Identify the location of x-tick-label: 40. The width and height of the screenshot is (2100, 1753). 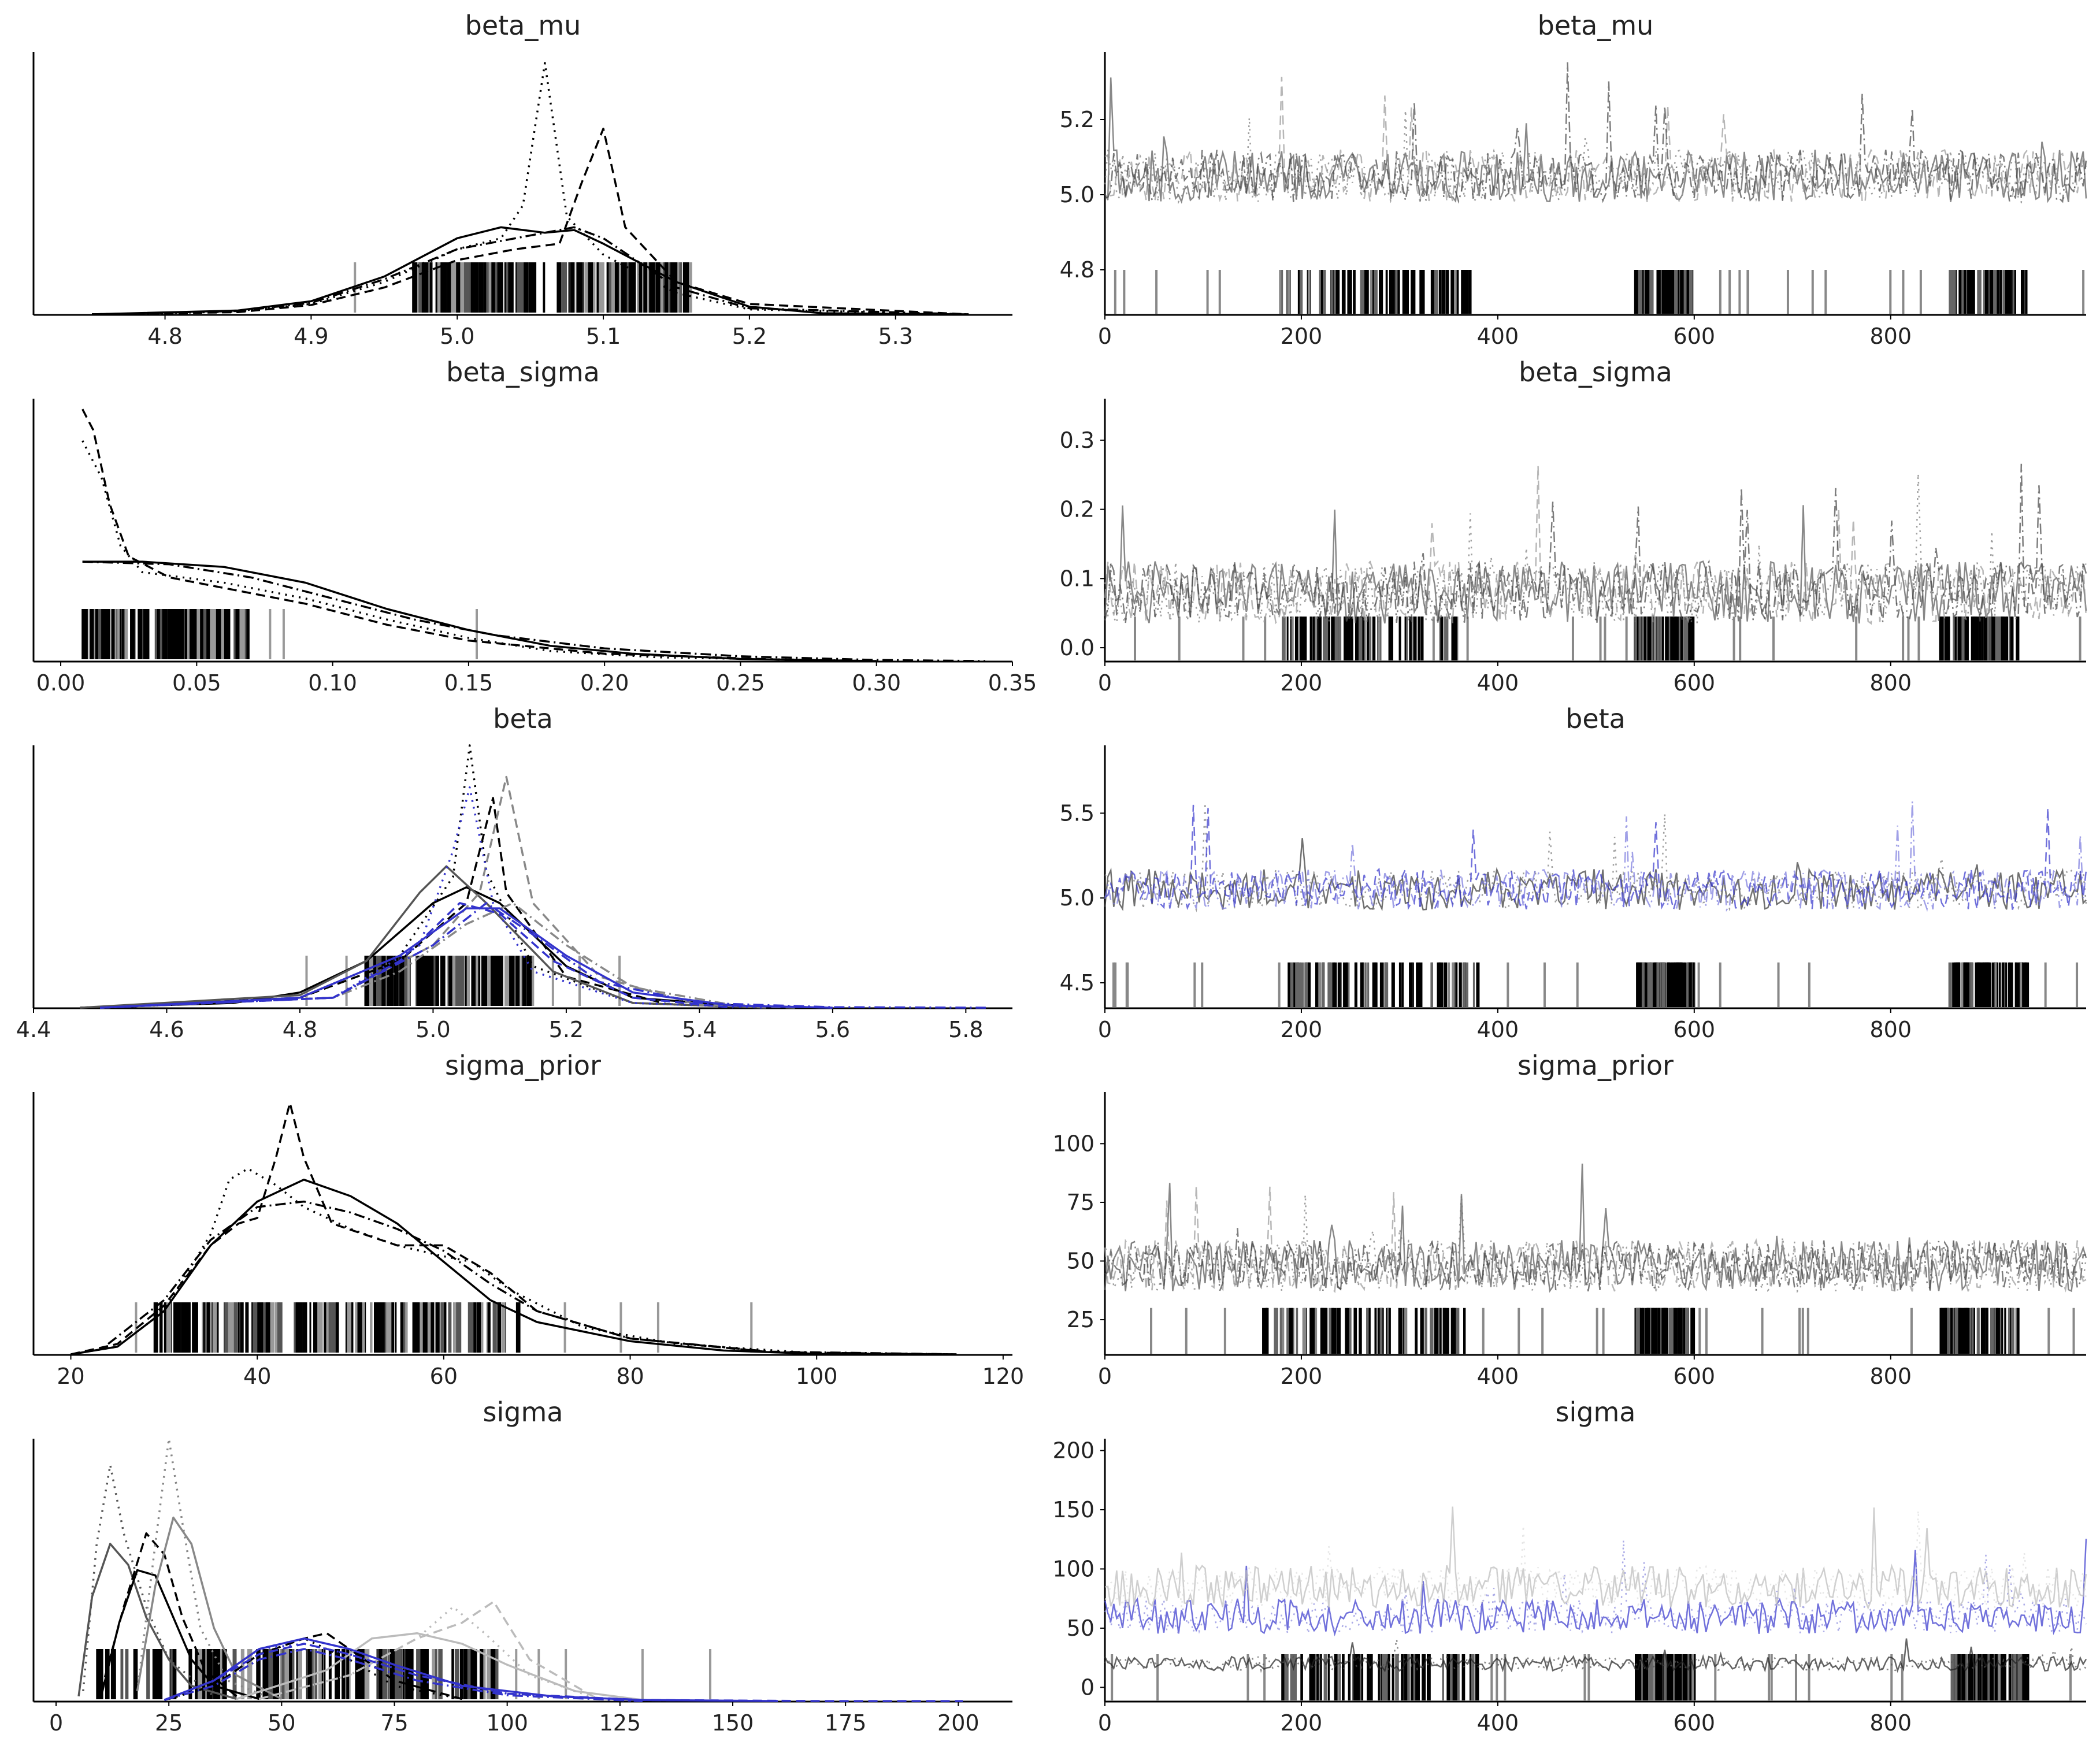
(257, 1376).